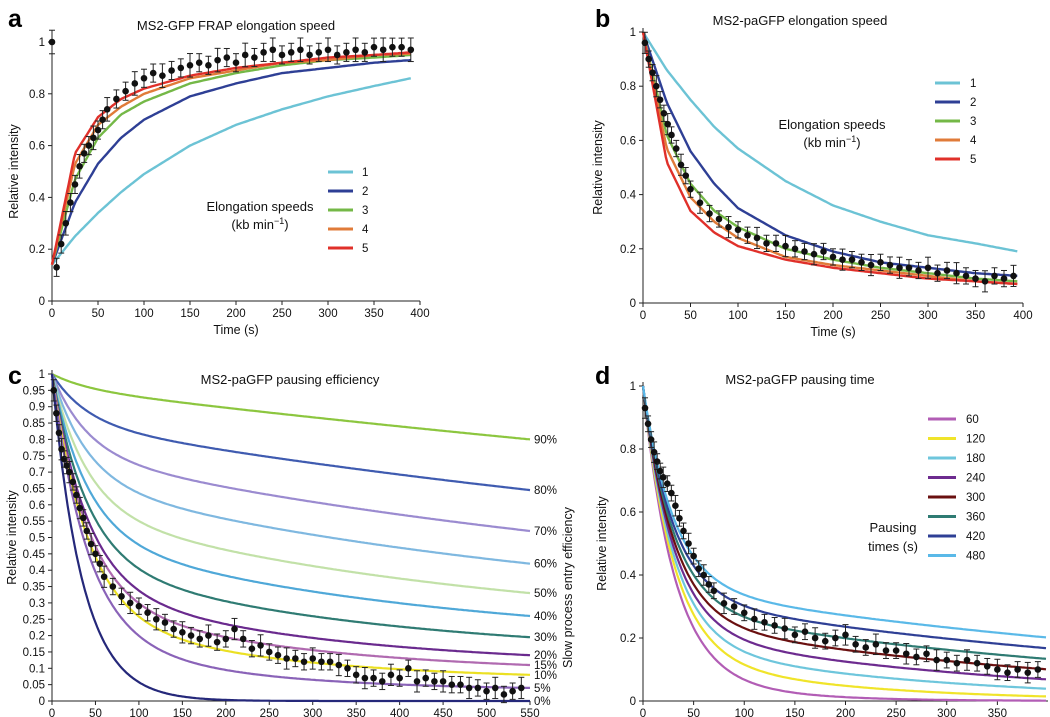 The height and width of the screenshot is (717, 1050). I want to click on panel-title-a: MS2-GFP FRAP elongation speed, so click(236, 25).